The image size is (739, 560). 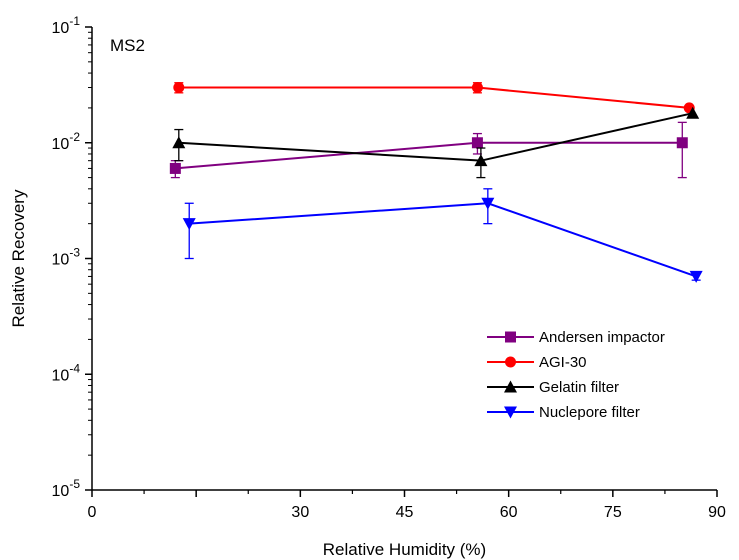 What do you see at coordinates (579, 387) in the screenshot?
I see `legend-label: Gelatin filter` at bounding box center [579, 387].